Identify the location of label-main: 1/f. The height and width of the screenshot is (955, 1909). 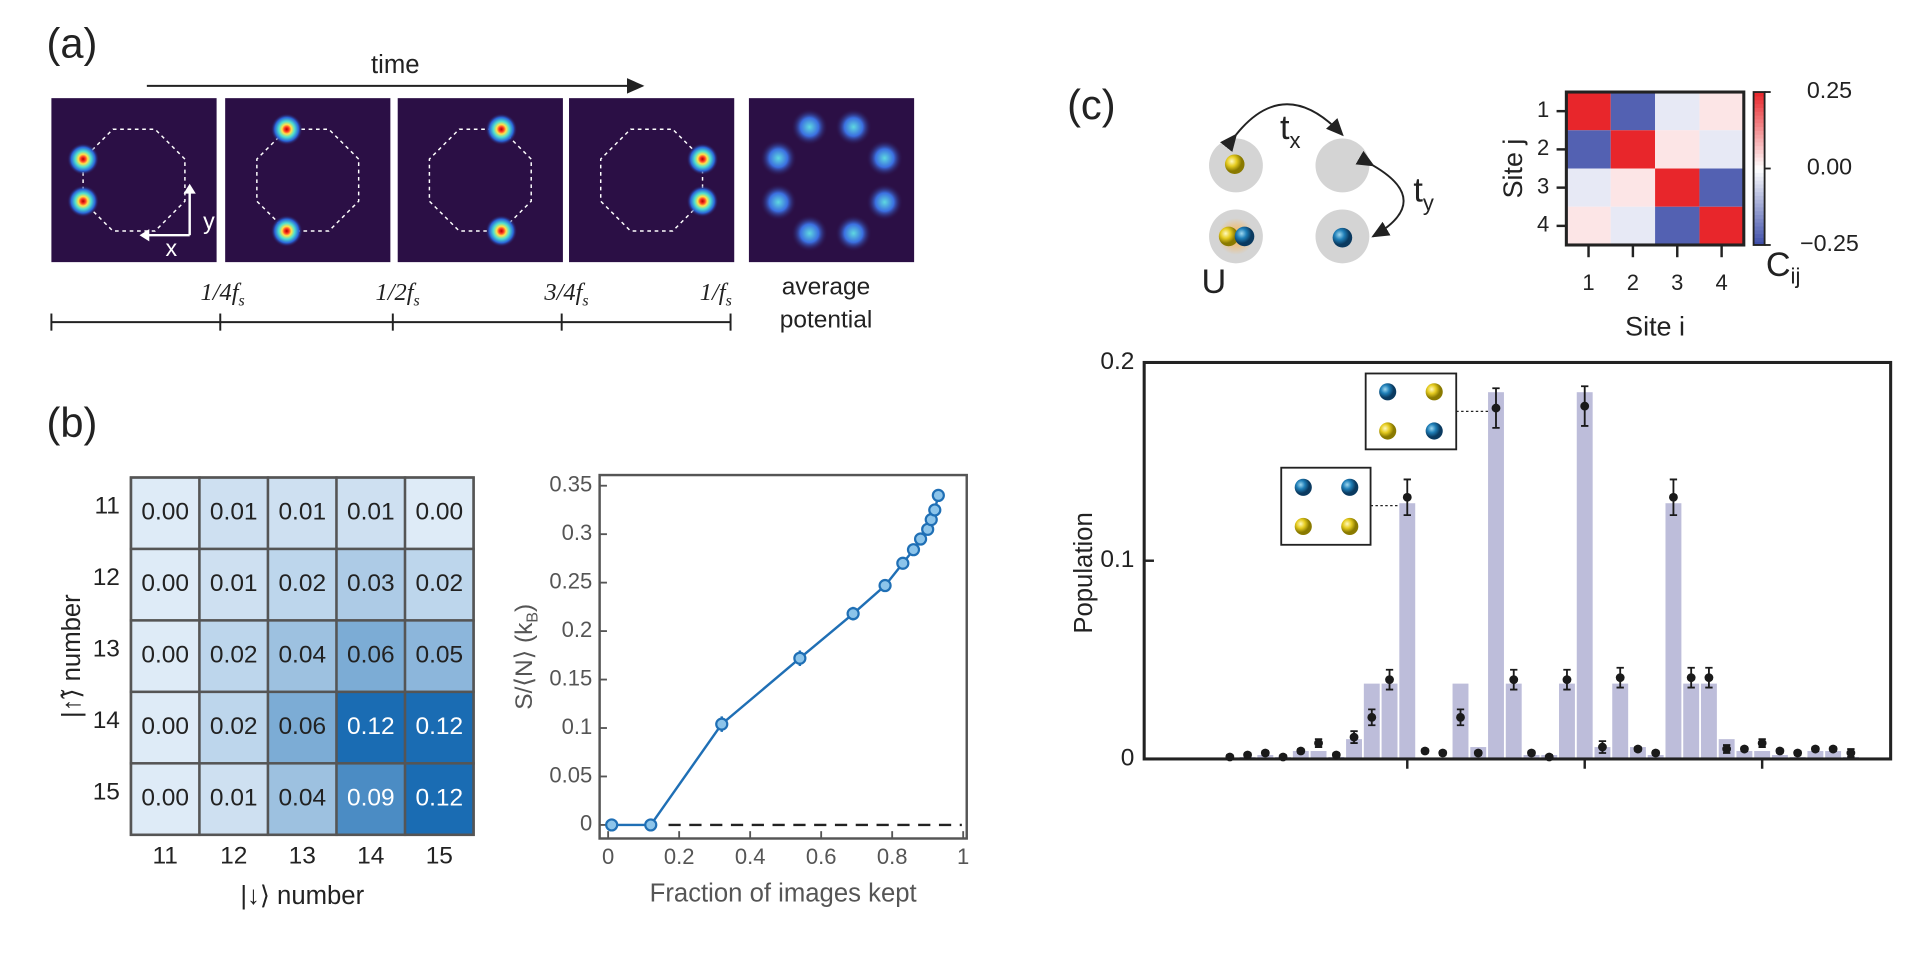
(714, 292).